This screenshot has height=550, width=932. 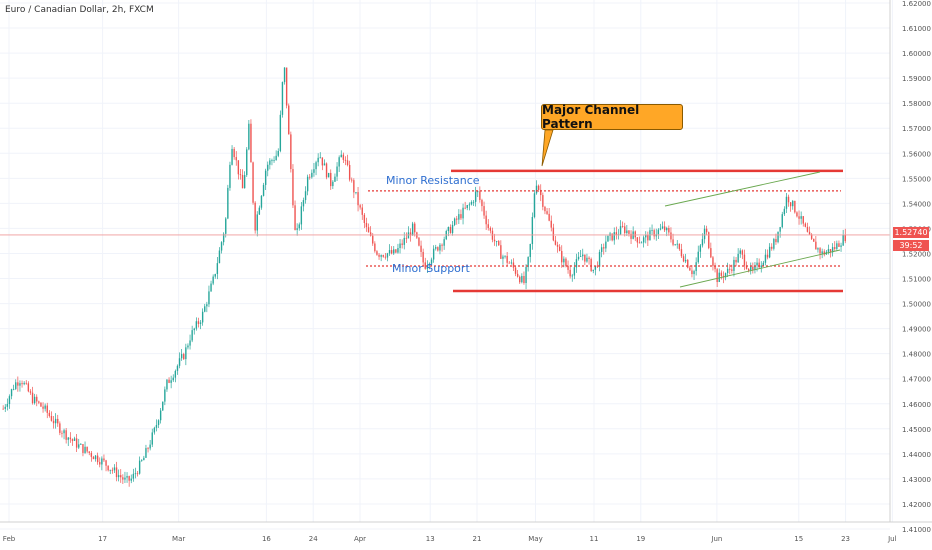 What do you see at coordinates (313, 539) in the screenshot?
I see `x-tick-label: 24` at bounding box center [313, 539].